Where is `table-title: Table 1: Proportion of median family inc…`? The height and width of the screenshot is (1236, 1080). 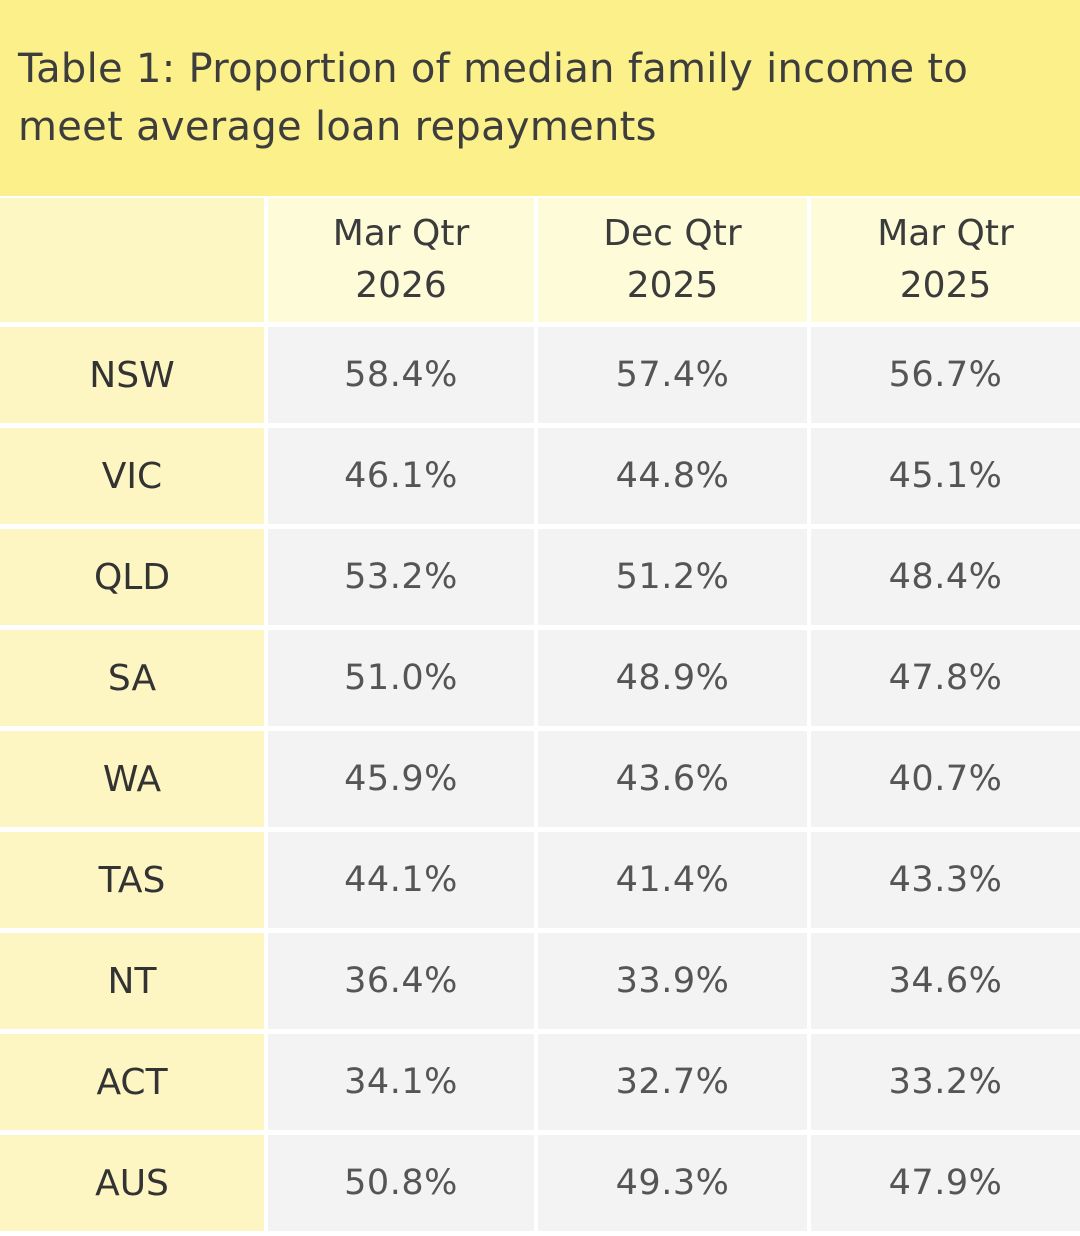
table-title: Table 1: Proportion of median family inc… is located at coordinates (493, 98).